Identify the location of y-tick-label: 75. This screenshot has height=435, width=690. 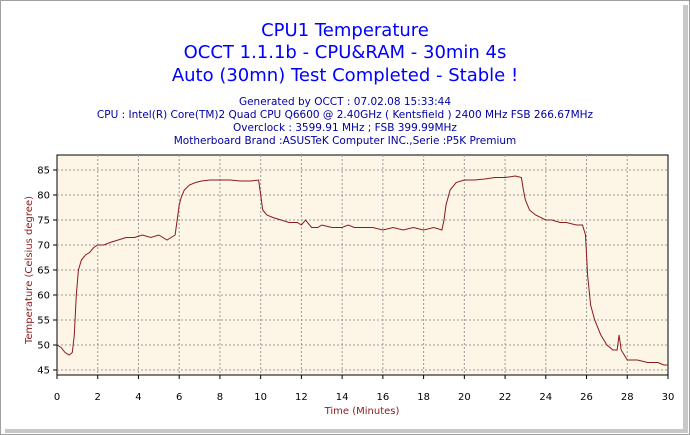
(43, 221).